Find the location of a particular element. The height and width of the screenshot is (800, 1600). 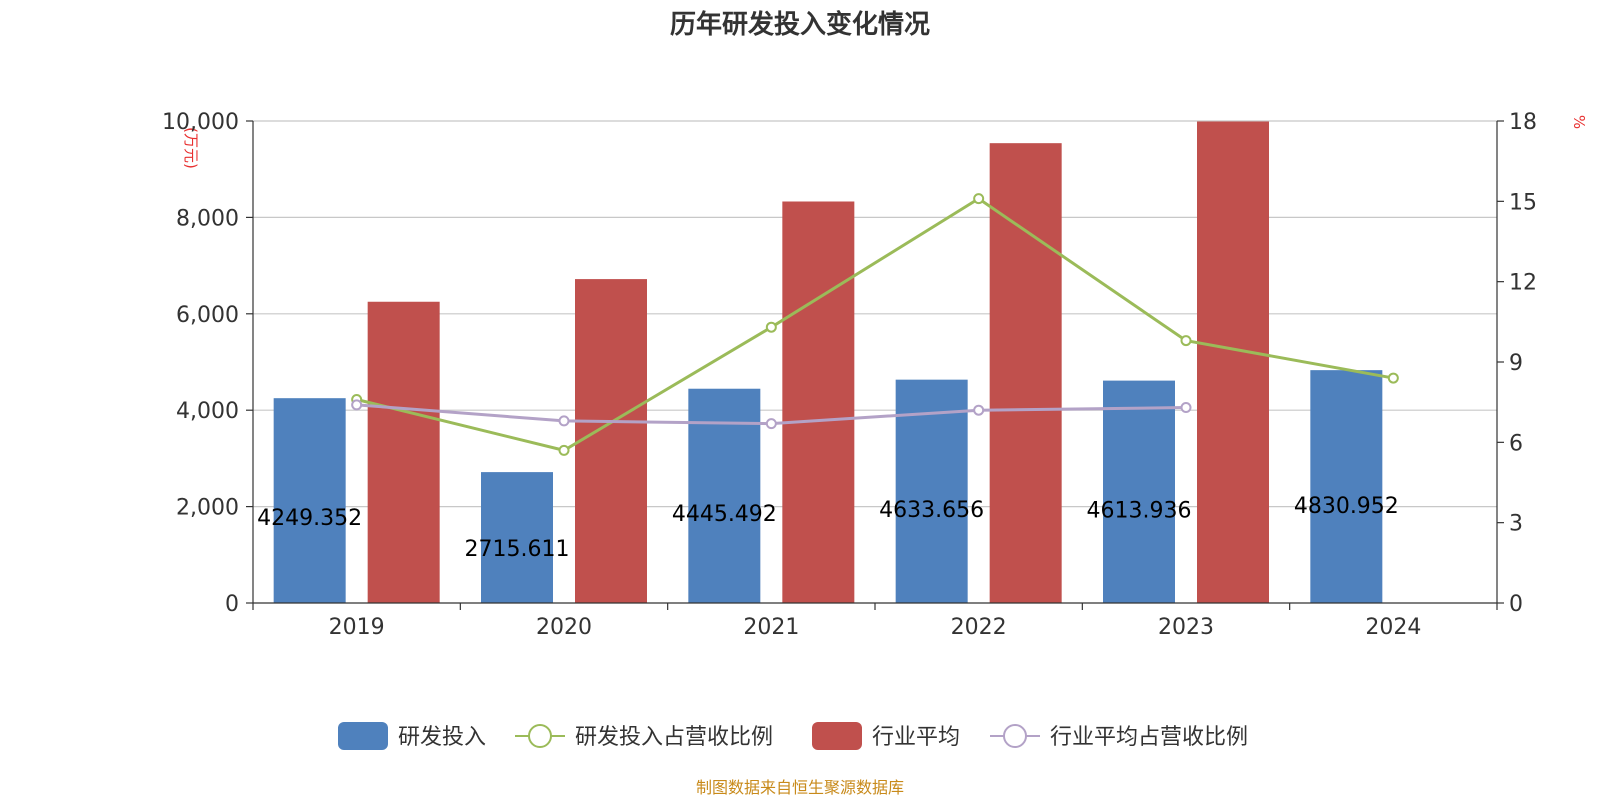

x-tick-label: 2023 is located at coordinates (1186, 627).